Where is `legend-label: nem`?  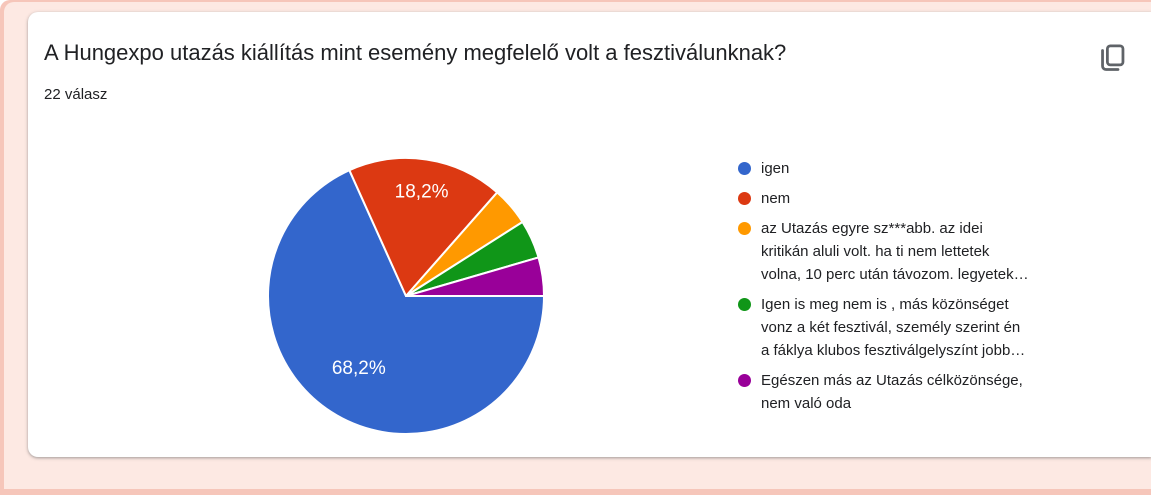
legend-label: nem is located at coordinates (775, 198).